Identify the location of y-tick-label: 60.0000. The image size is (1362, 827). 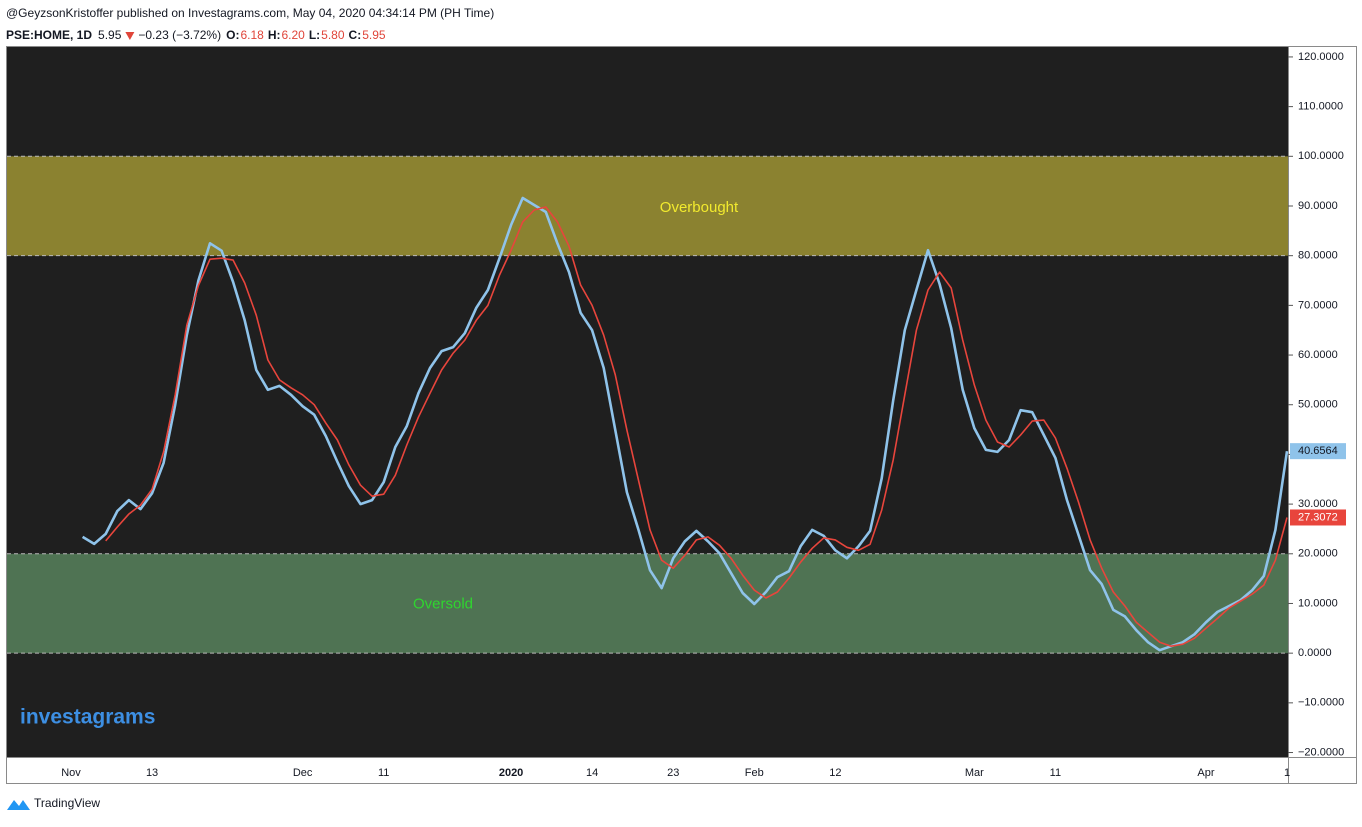
(1318, 355).